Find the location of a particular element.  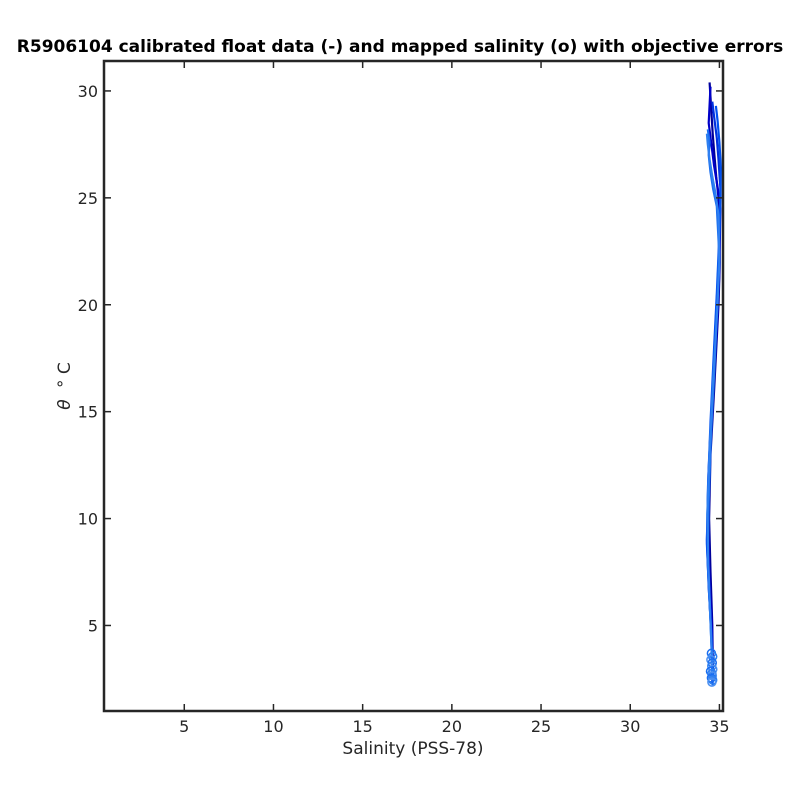

x-tick-label: 15 is located at coordinates (362, 726).